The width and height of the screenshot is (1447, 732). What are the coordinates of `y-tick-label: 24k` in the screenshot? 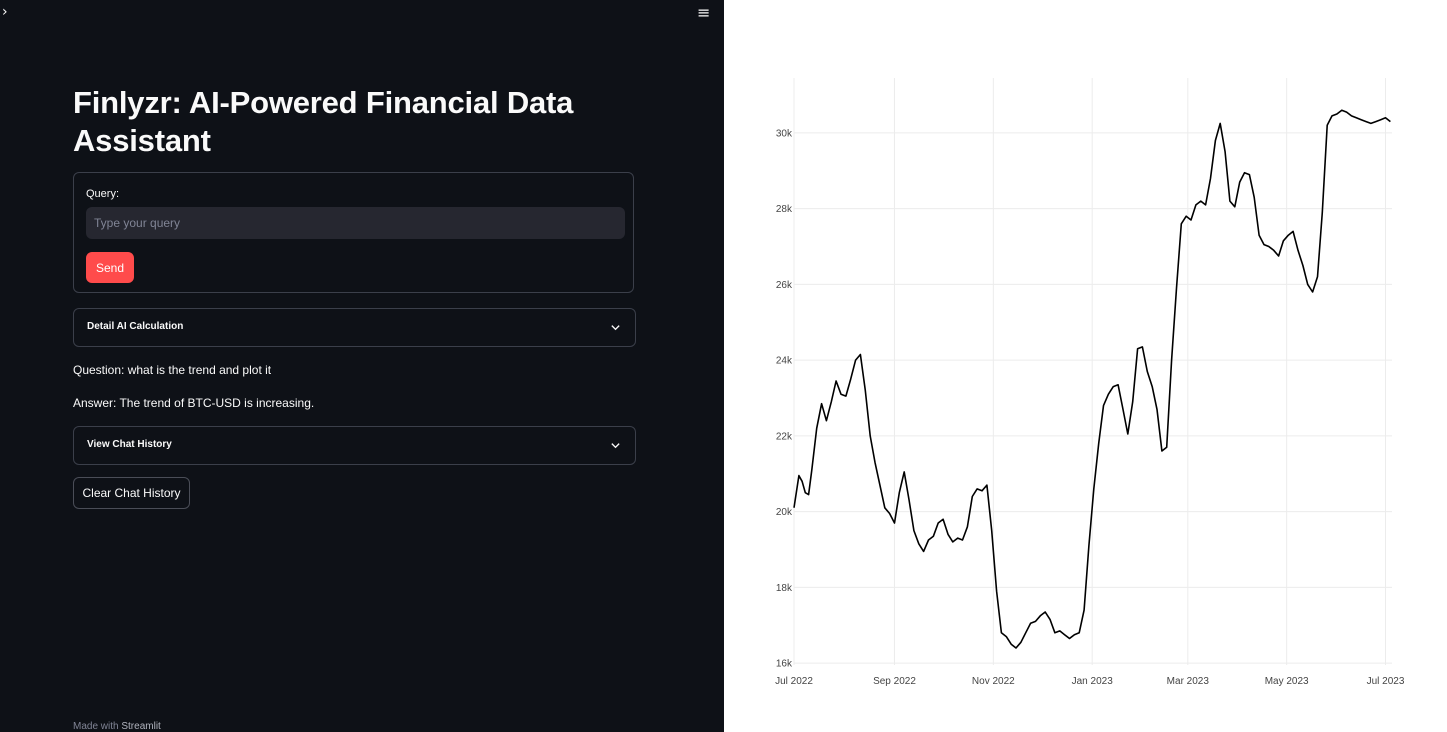 It's located at (784, 361).